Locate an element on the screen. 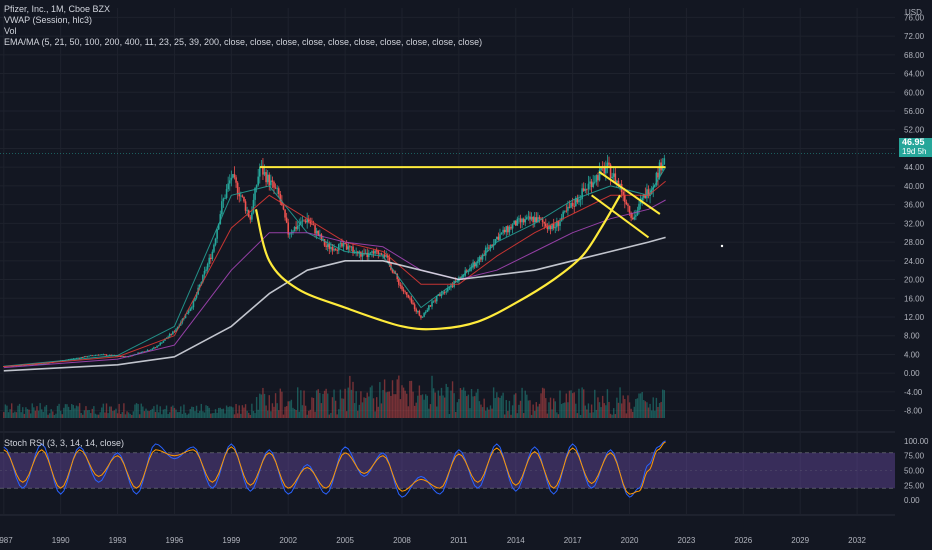 This screenshot has width=932, height=550. y-tick-label: 44.00 is located at coordinates (914, 167).